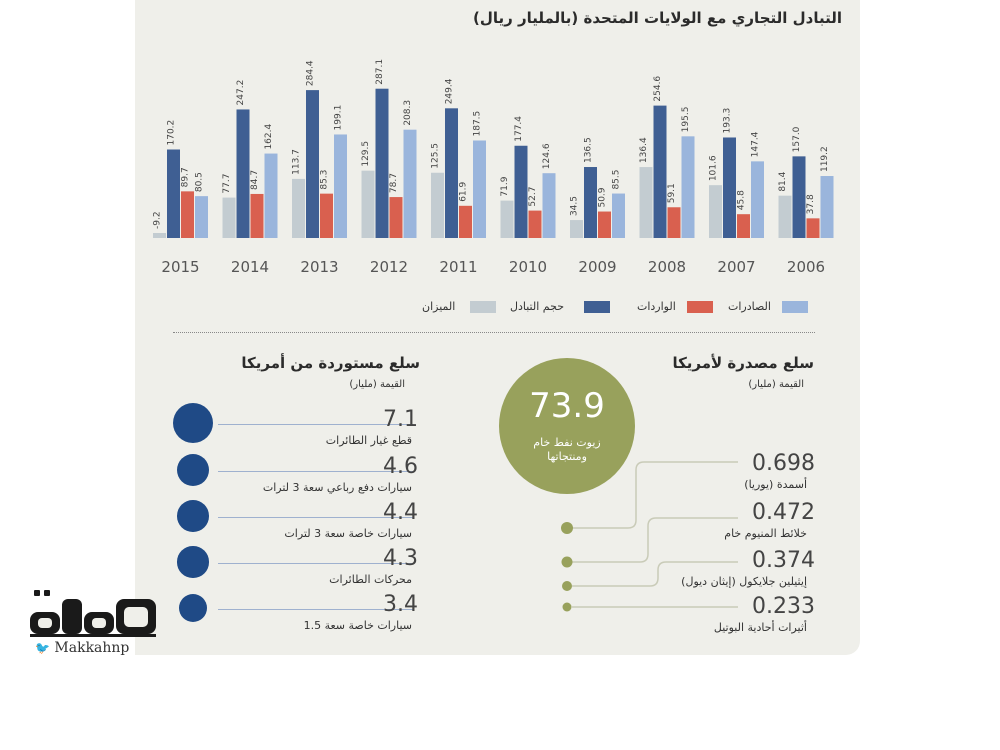 The image size is (1000, 750). Describe the element at coordinates (410, 183) in the screenshot. I see `bar-exports-2012` at that location.